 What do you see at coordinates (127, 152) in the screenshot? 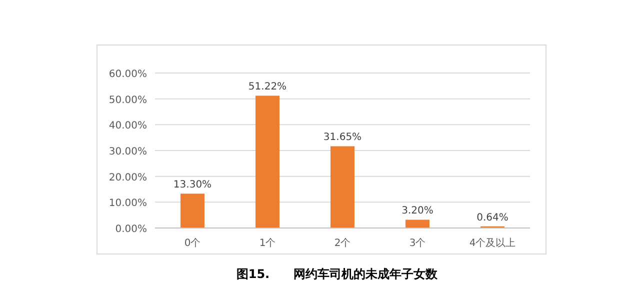
I see `y-tick-label: 30.00%` at bounding box center [127, 152].